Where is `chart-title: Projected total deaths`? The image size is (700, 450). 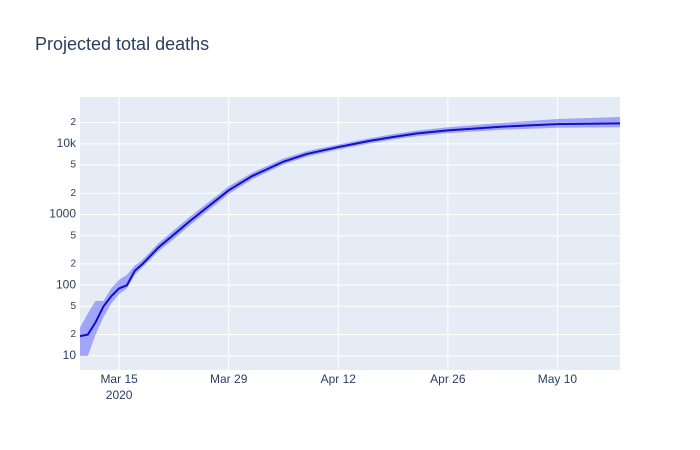
chart-title: Projected total deaths is located at coordinates (122, 44).